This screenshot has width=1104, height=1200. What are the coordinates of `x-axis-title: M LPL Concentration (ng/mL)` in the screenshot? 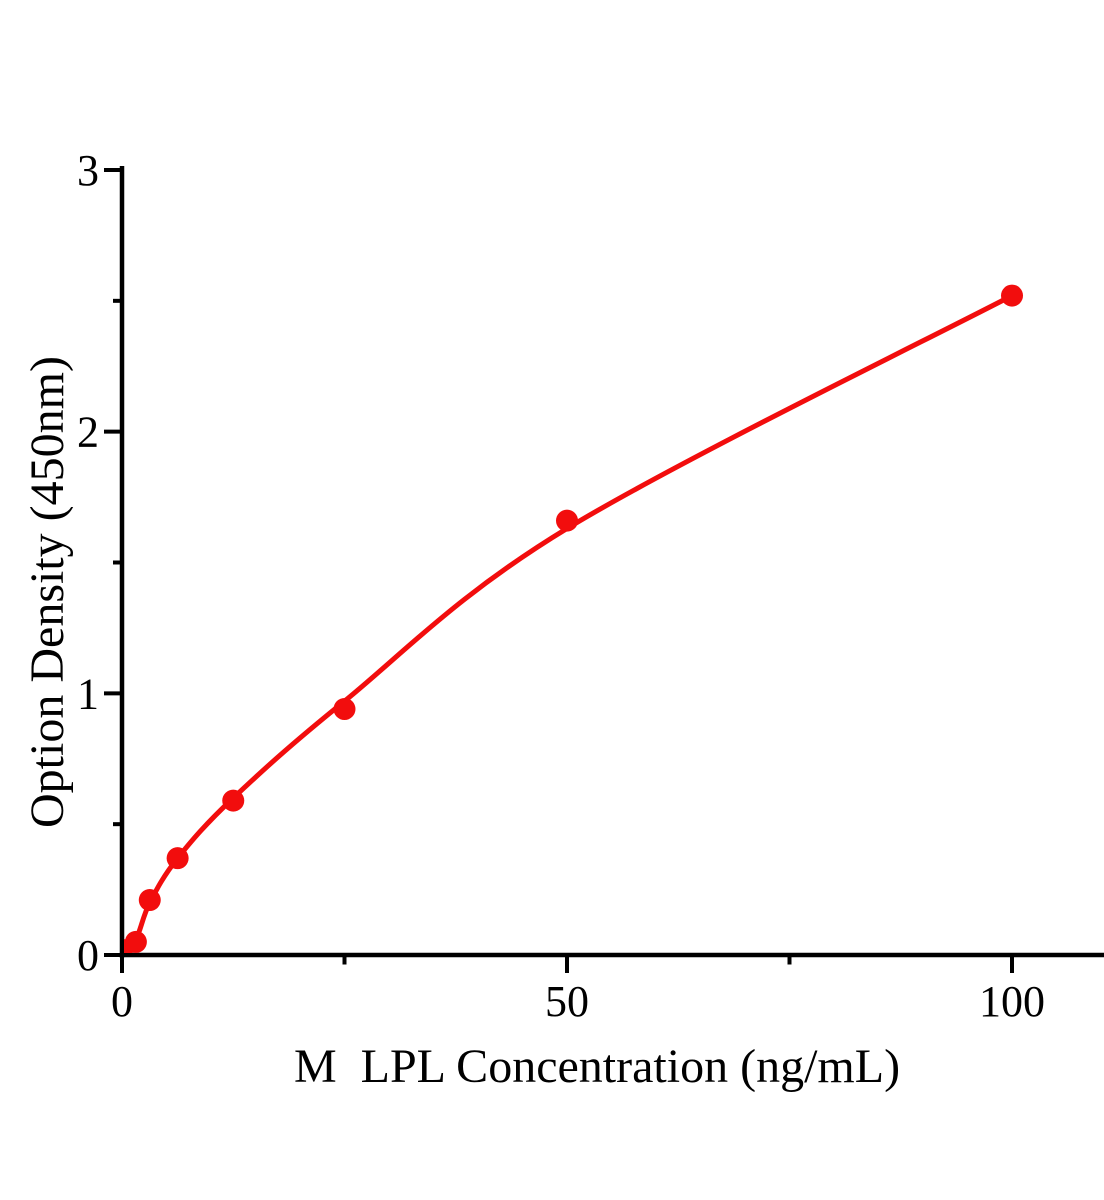 It's located at (597, 1066).